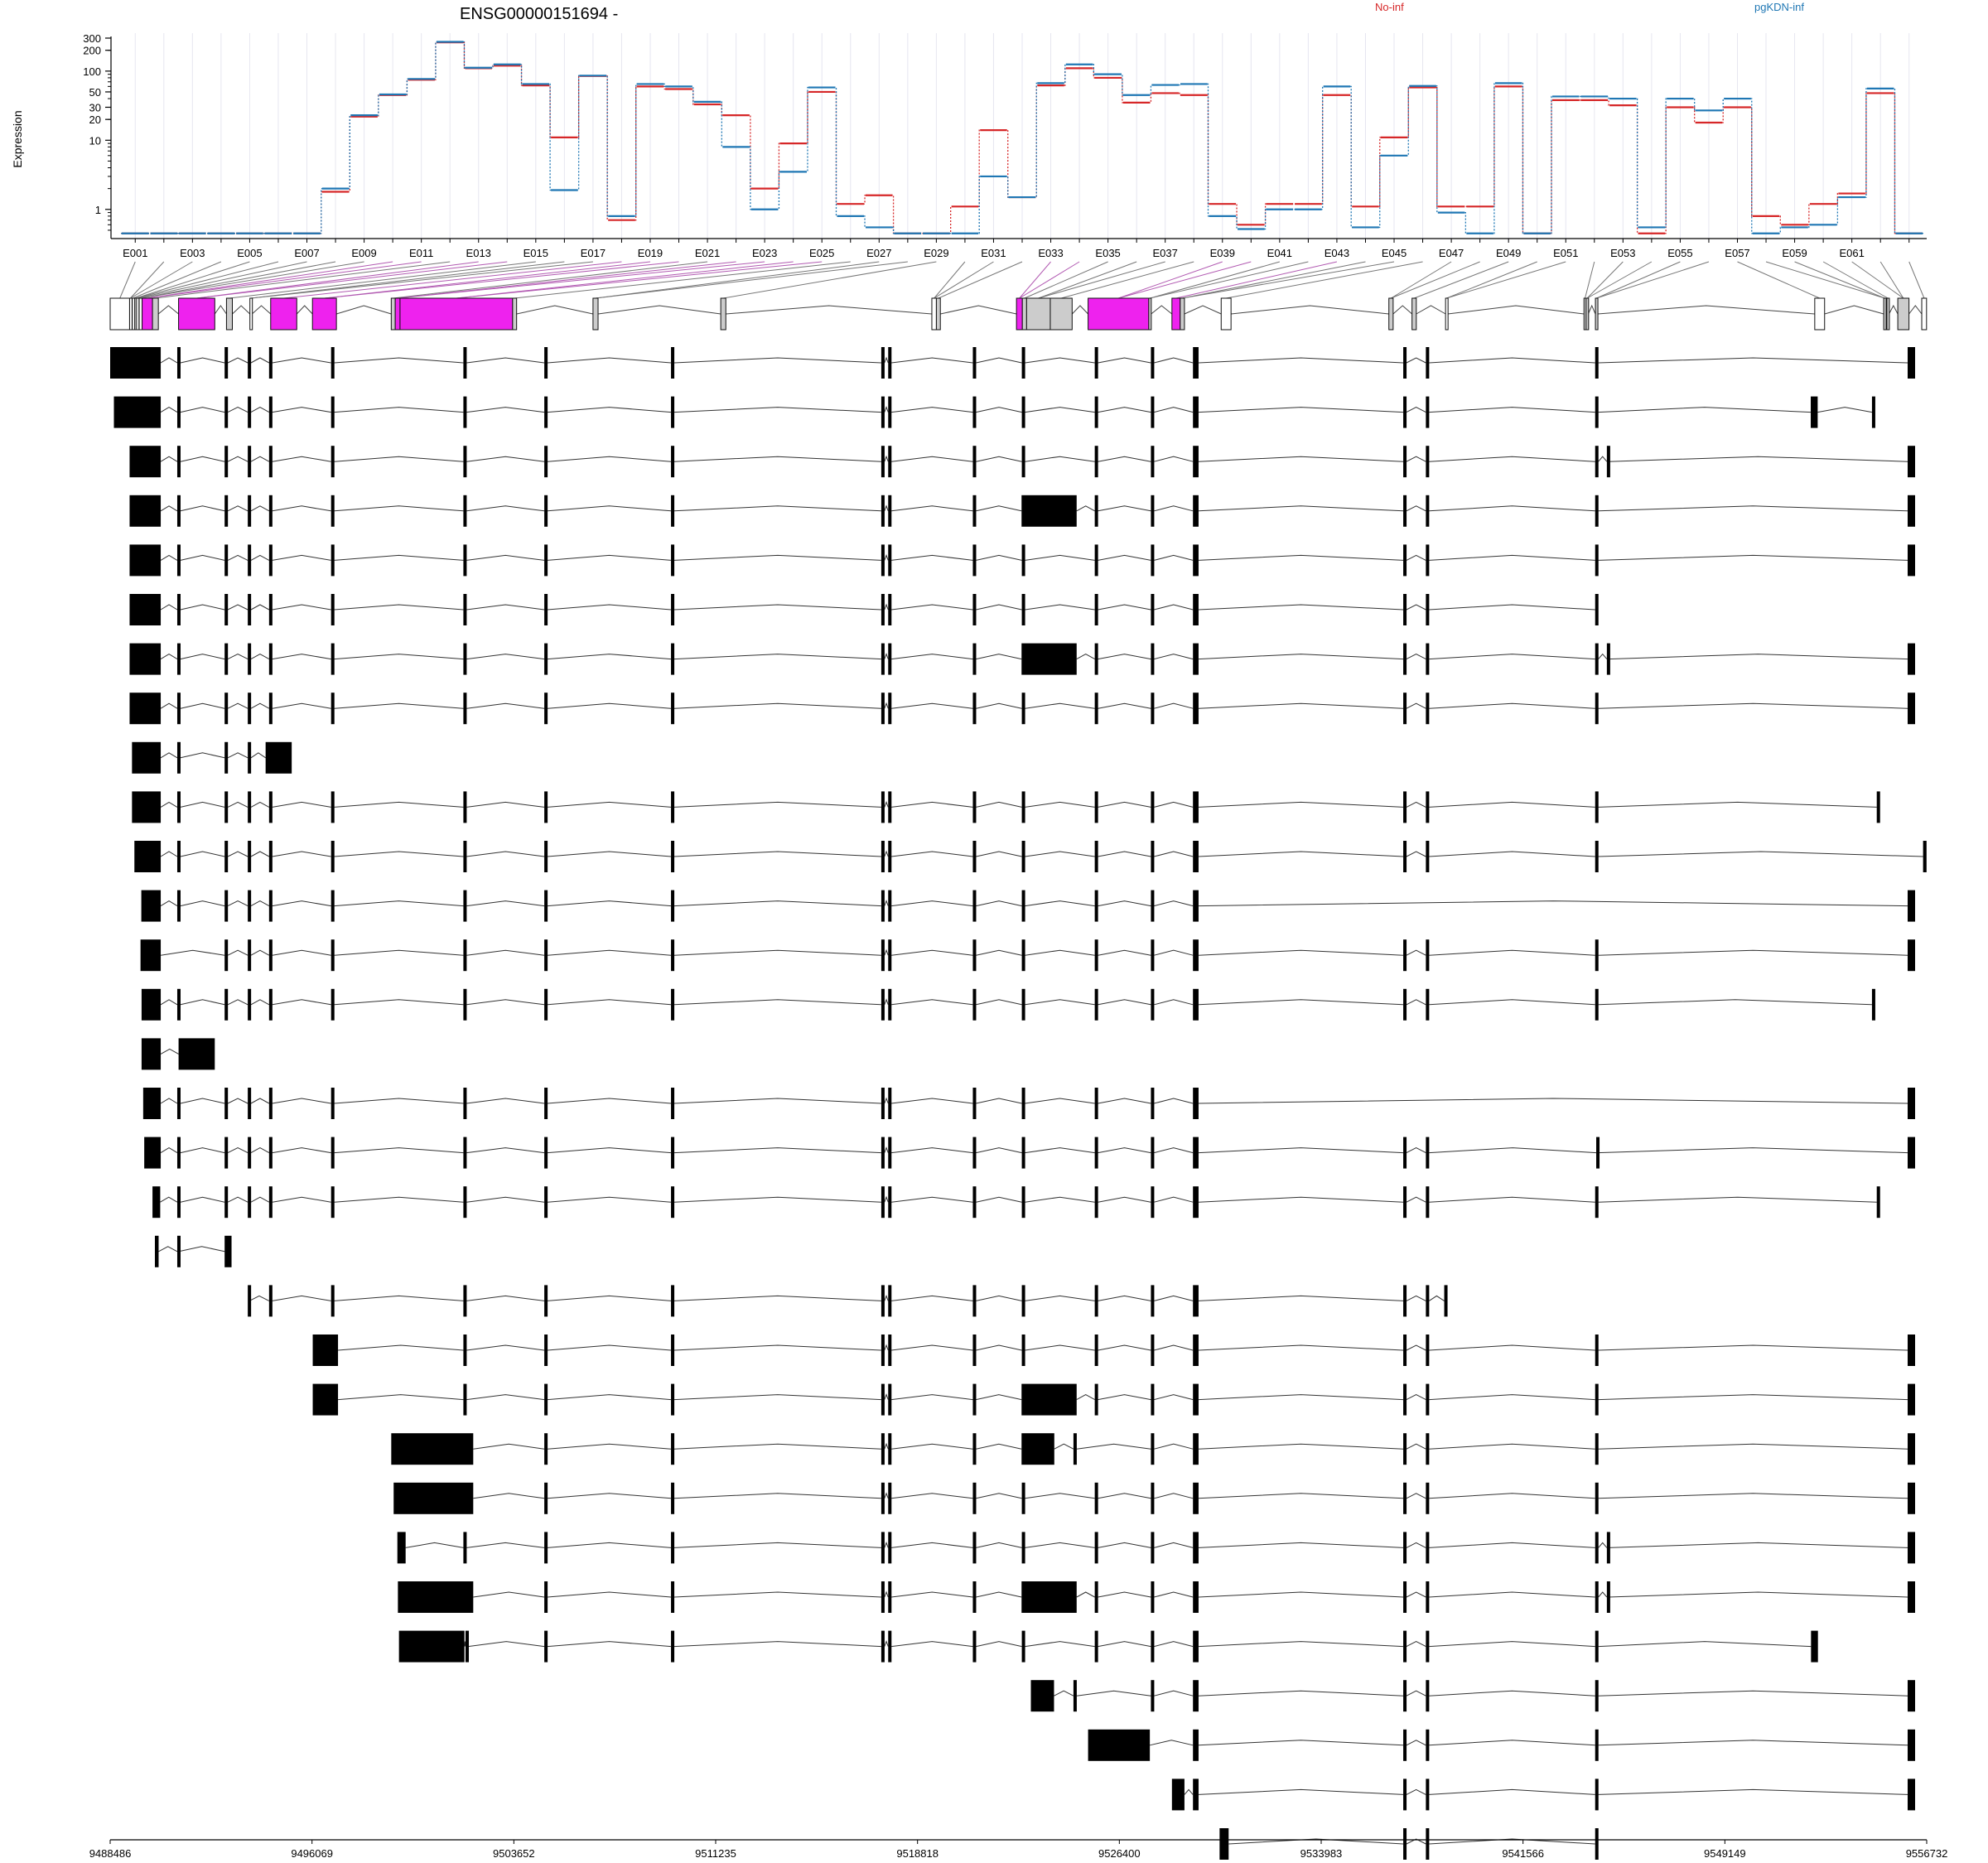 The width and height of the screenshot is (1988, 1863). I want to click on y-tick-label: 1, so click(98, 210).